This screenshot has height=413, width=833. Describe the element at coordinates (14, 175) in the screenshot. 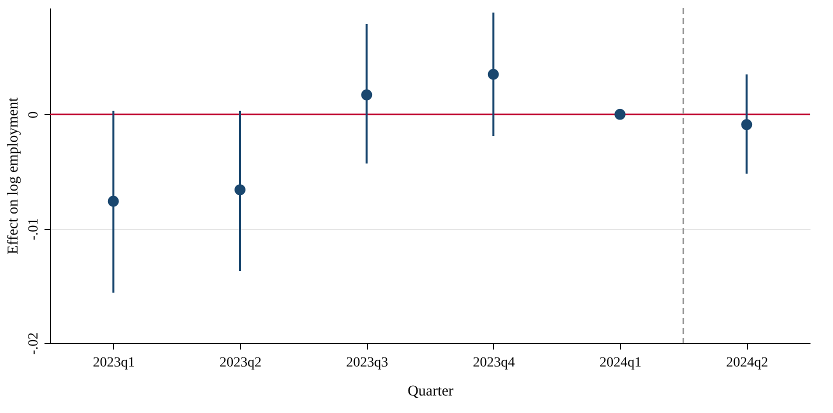

I see `y-axis-title: Effect on log employment` at that location.